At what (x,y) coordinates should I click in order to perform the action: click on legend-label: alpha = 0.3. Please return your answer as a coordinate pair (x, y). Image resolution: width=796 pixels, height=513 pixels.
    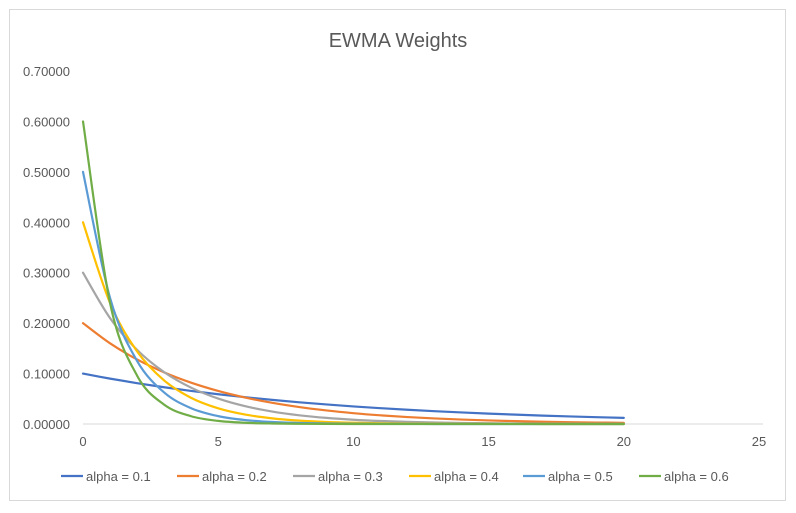
    Looking at the image, I should click on (350, 476).